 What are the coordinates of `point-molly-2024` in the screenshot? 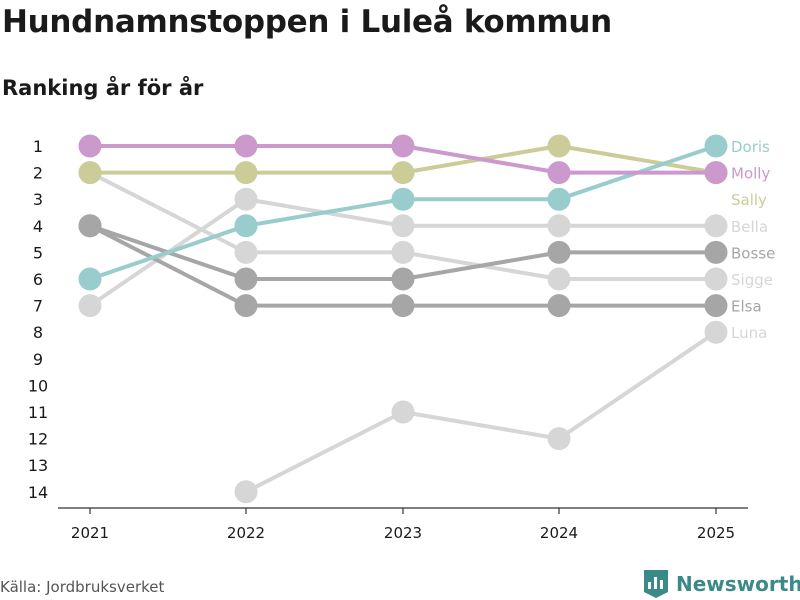 It's located at (559, 173).